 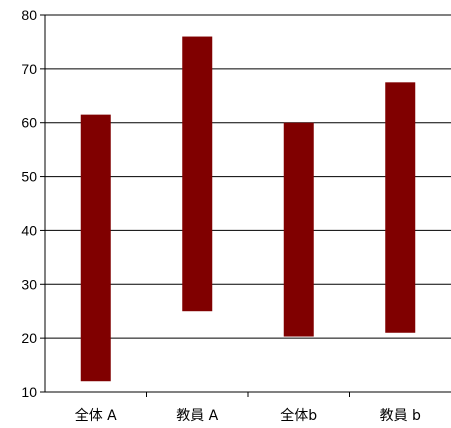 I want to click on x-tick-label: 全体b, so click(x=298, y=415).